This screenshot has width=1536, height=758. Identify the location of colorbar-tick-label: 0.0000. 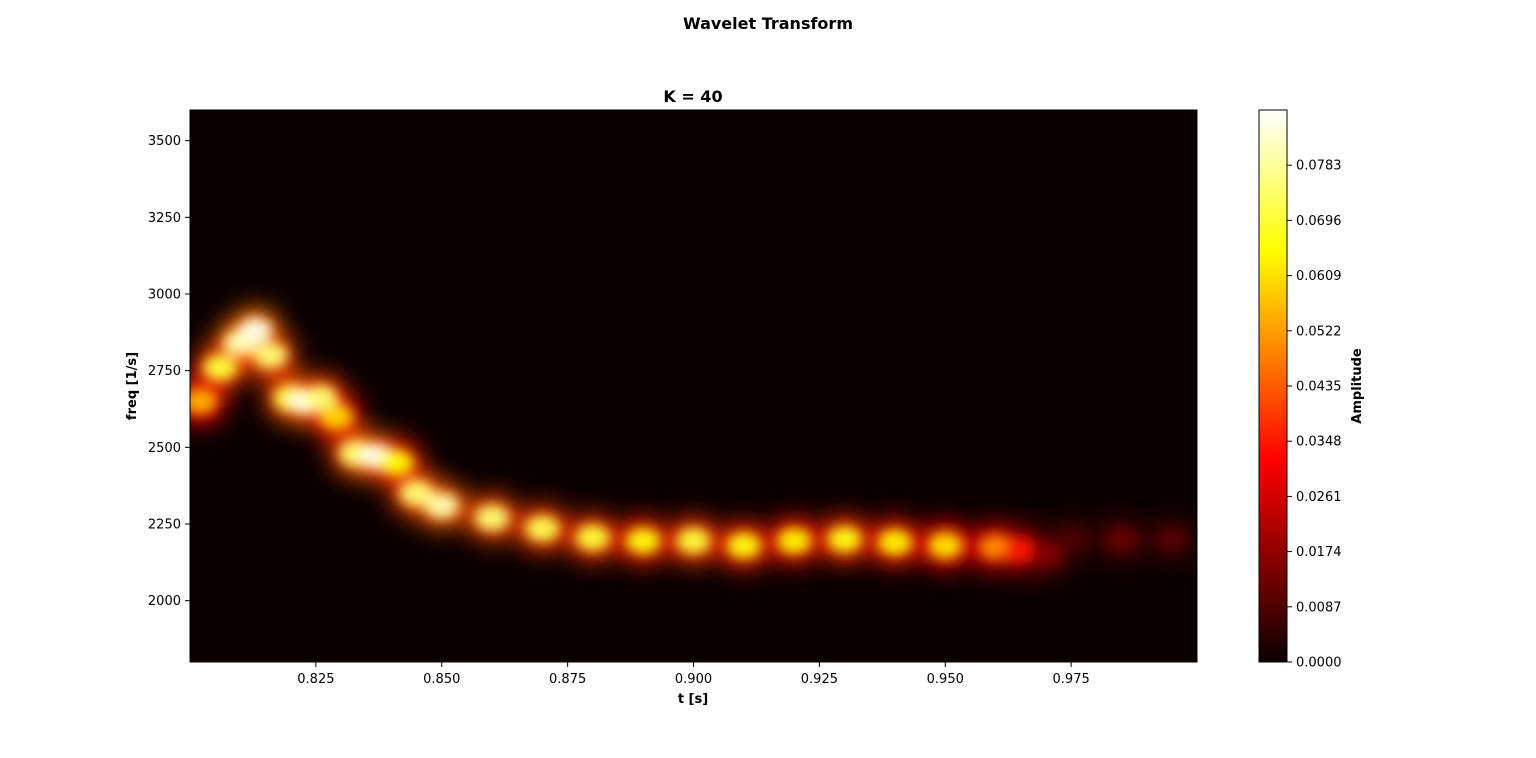
(1319, 663).